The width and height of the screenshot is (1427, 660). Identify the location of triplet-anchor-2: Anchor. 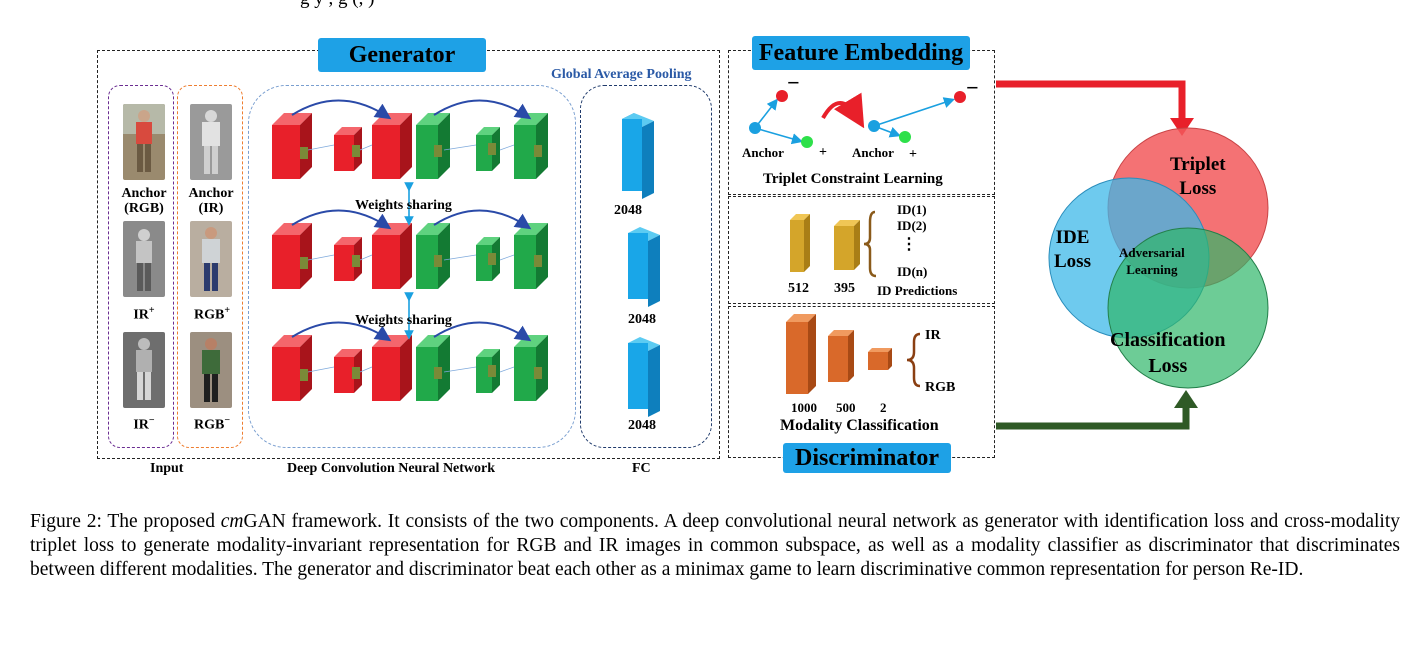
(873, 152).